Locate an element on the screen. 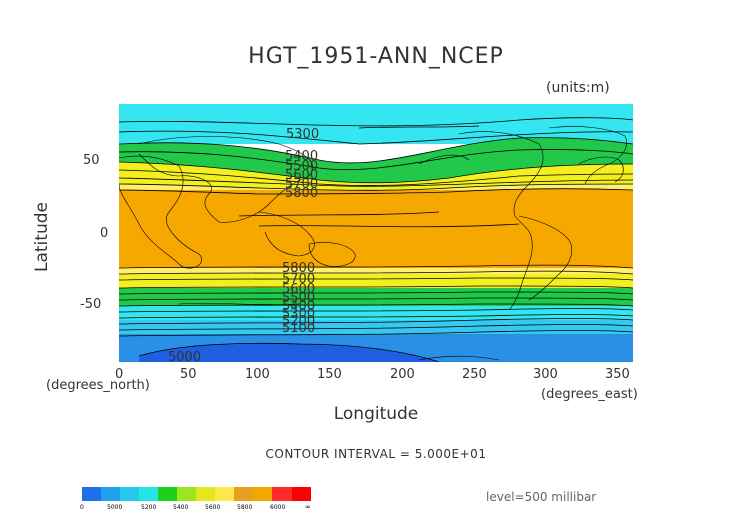 This screenshot has height=532, width=752. contour-label-5700-n: 5700 is located at coordinates (302, 184).